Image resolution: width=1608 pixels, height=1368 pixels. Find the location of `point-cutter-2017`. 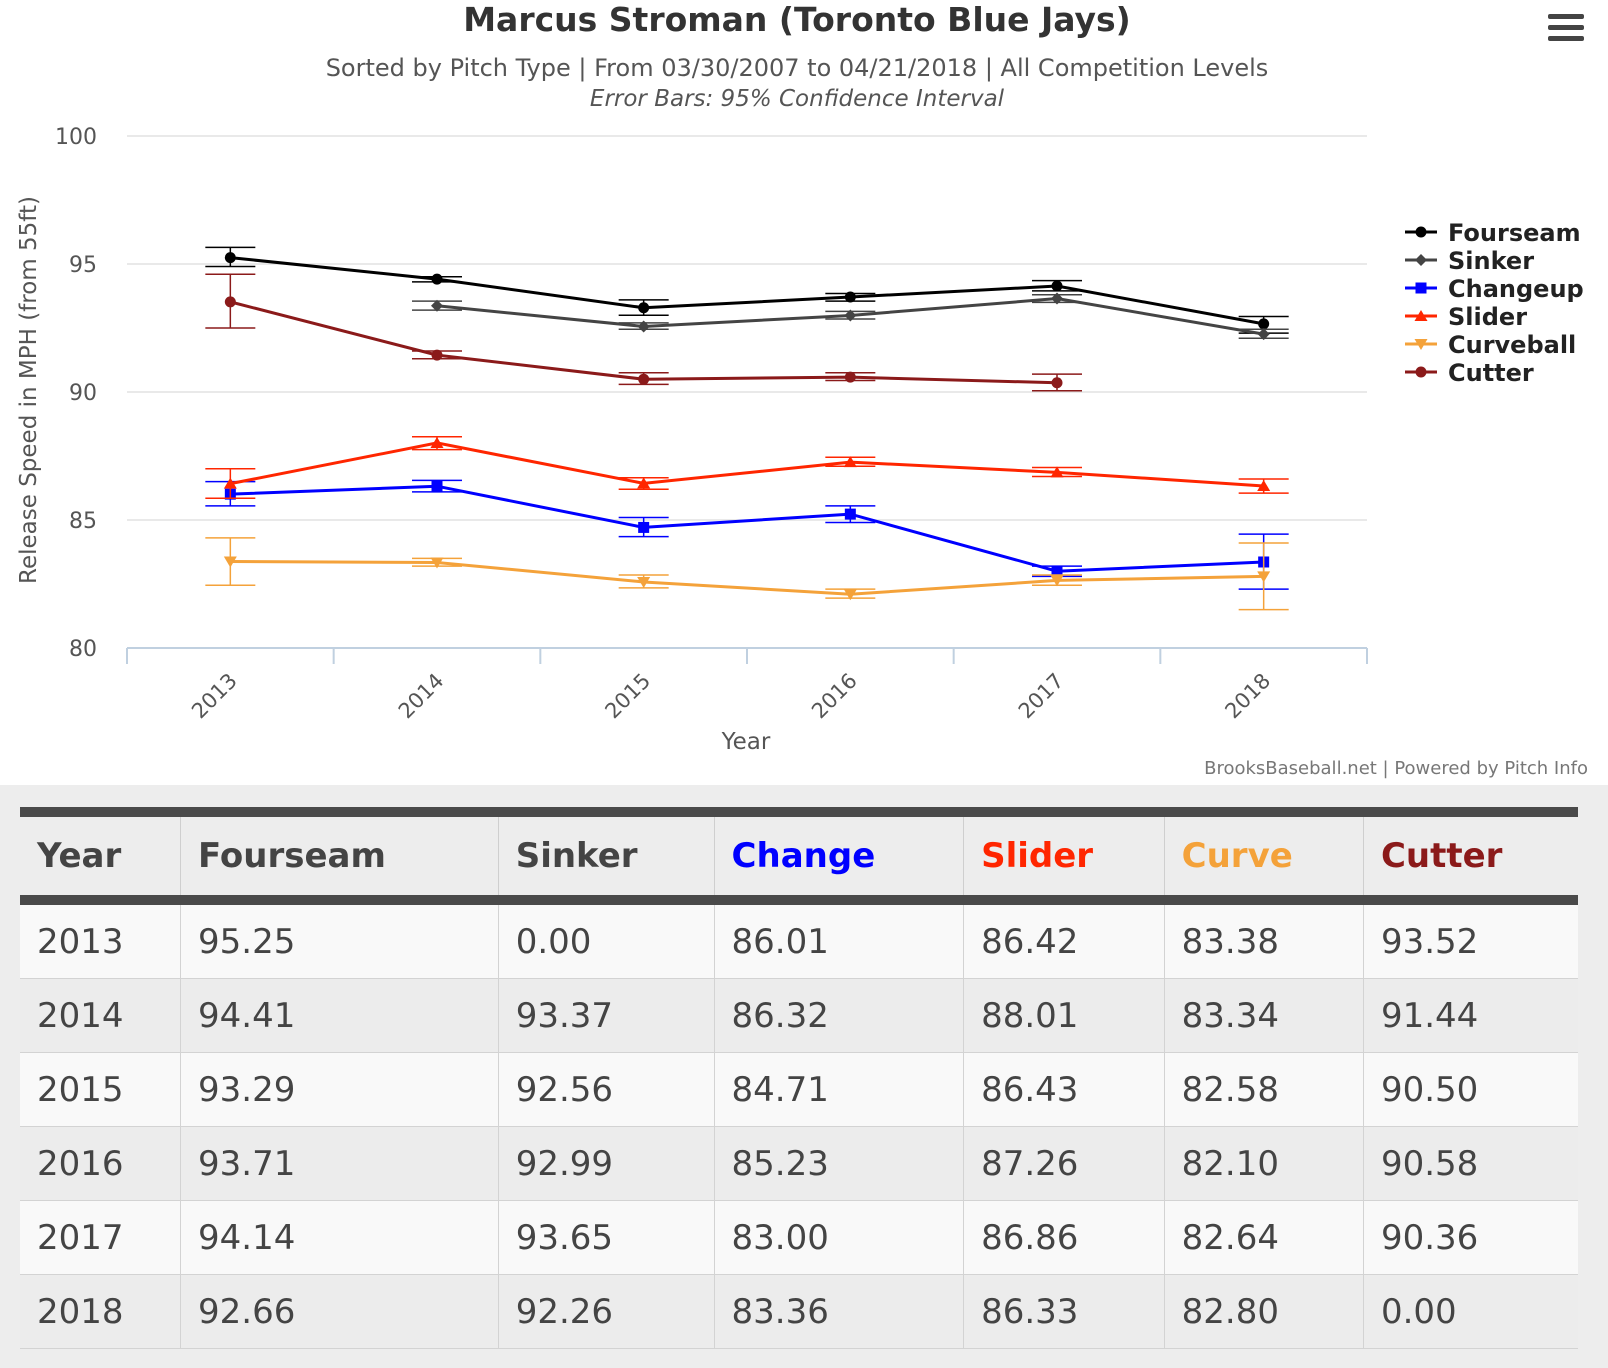

point-cutter-2017 is located at coordinates (1057, 383).